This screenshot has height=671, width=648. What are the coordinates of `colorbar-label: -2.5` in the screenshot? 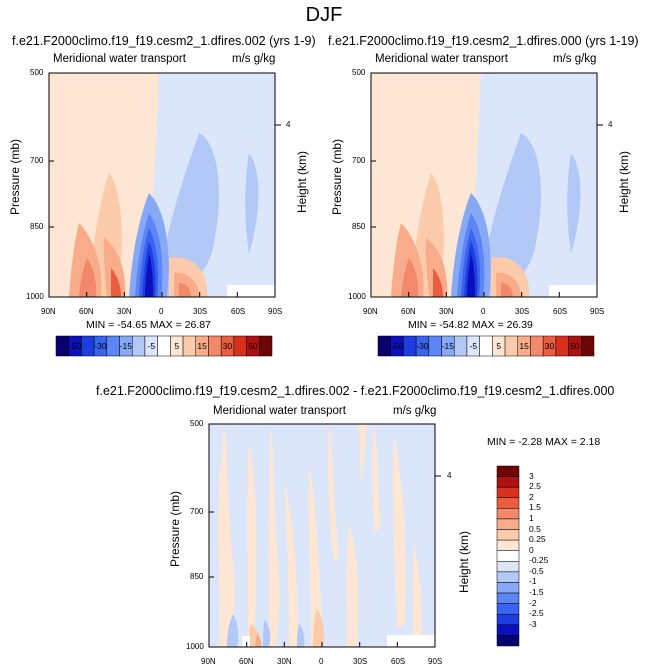 It's located at (536, 613).